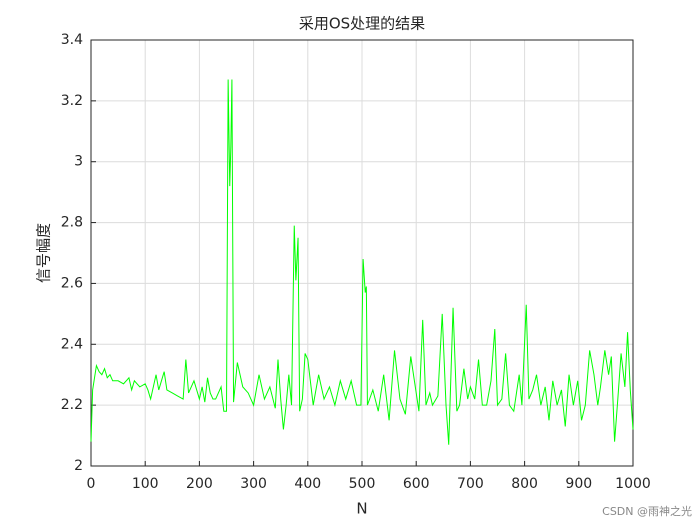  I want to click on x-tick-label: 600, so click(416, 484).